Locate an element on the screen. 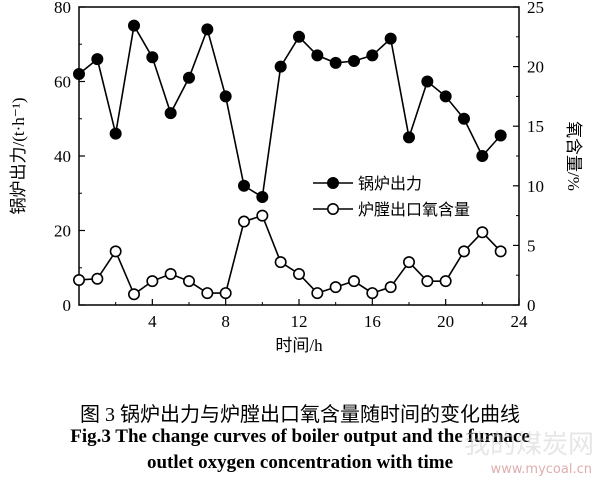 The width and height of the screenshot is (600, 488). watermark-text: 我的煤炭网 is located at coordinates (528, 445).